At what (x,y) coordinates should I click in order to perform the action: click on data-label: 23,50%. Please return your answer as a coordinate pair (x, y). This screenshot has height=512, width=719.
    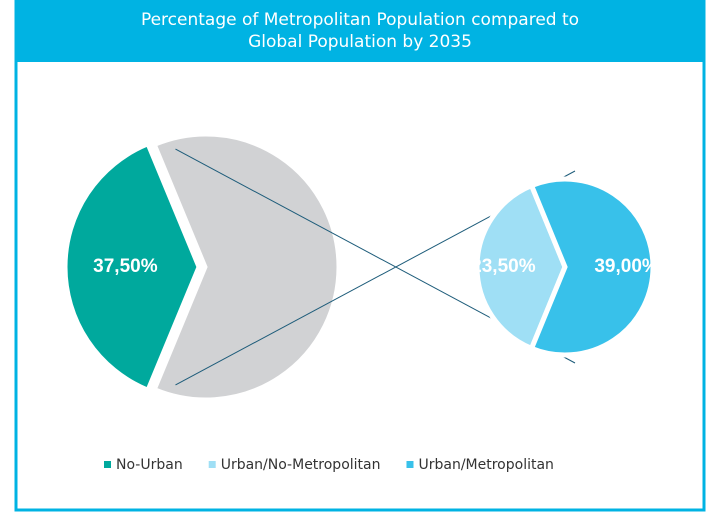
    Looking at the image, I should click on (503, 266).